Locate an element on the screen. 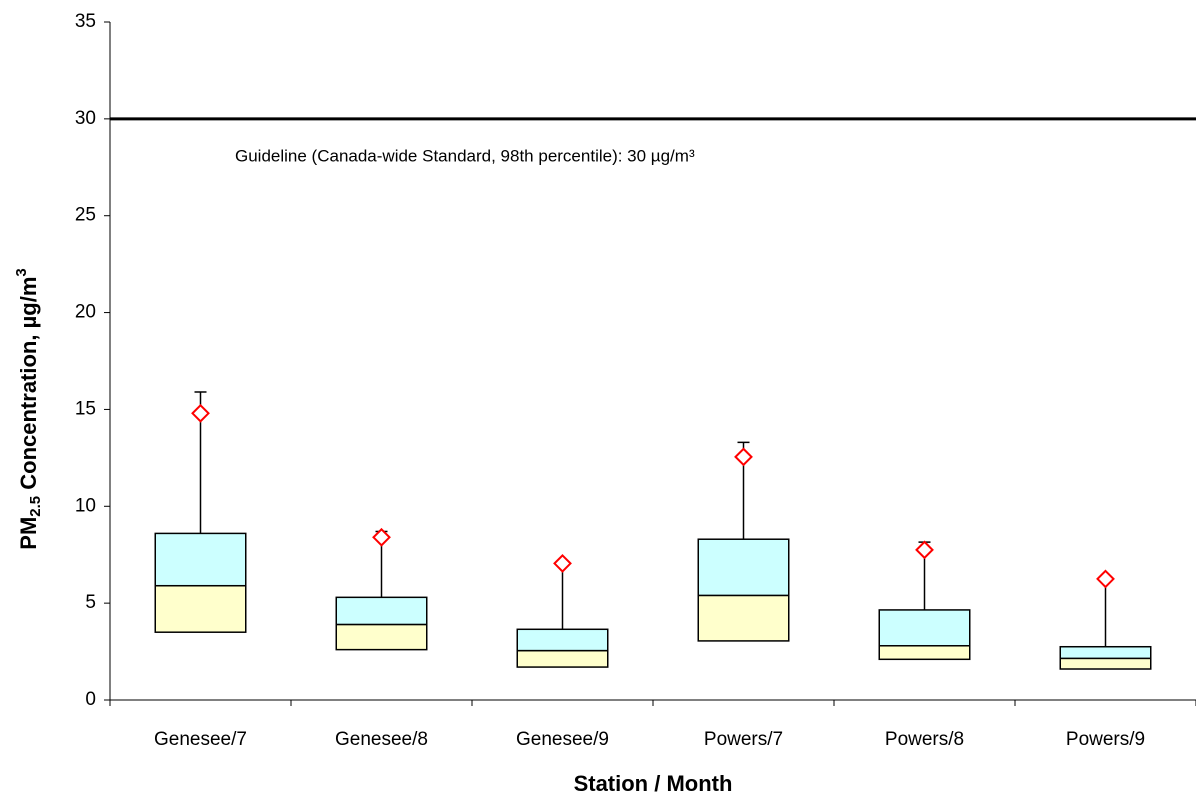  y-label-sub: 2.5 is located at coordinates (35, 506).